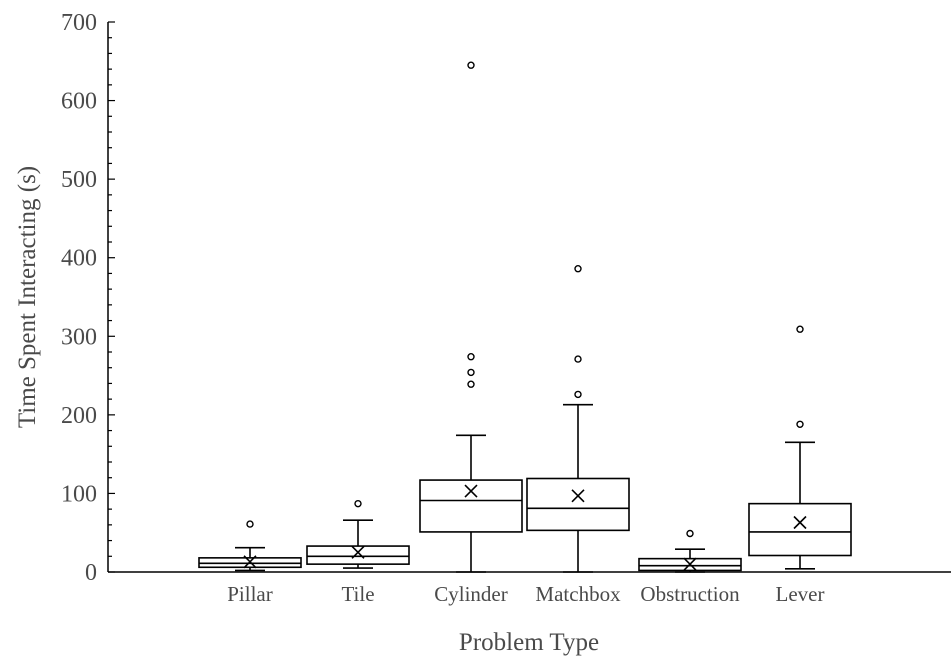  Describe the element at coordinates (357, 594) in the screenshot. I see `x-tick-label: Tile` at that location.